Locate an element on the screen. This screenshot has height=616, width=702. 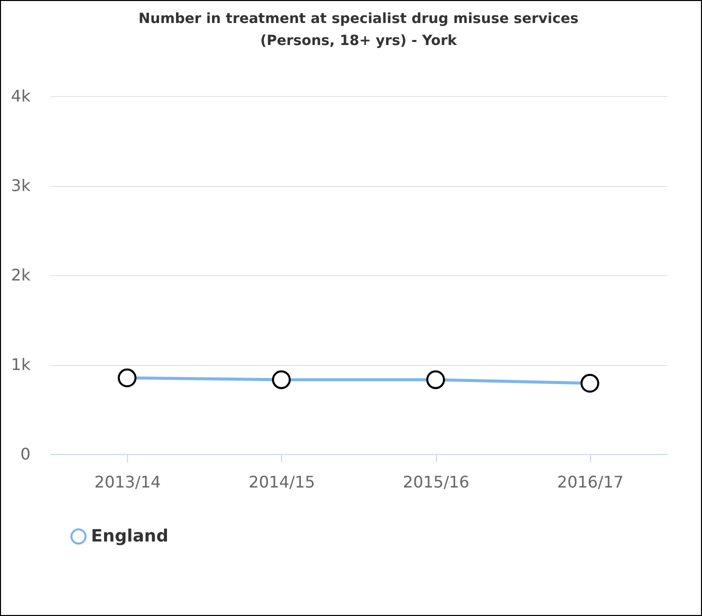
x-tick-label: 2015/16 is located at coordinates (436, 482).